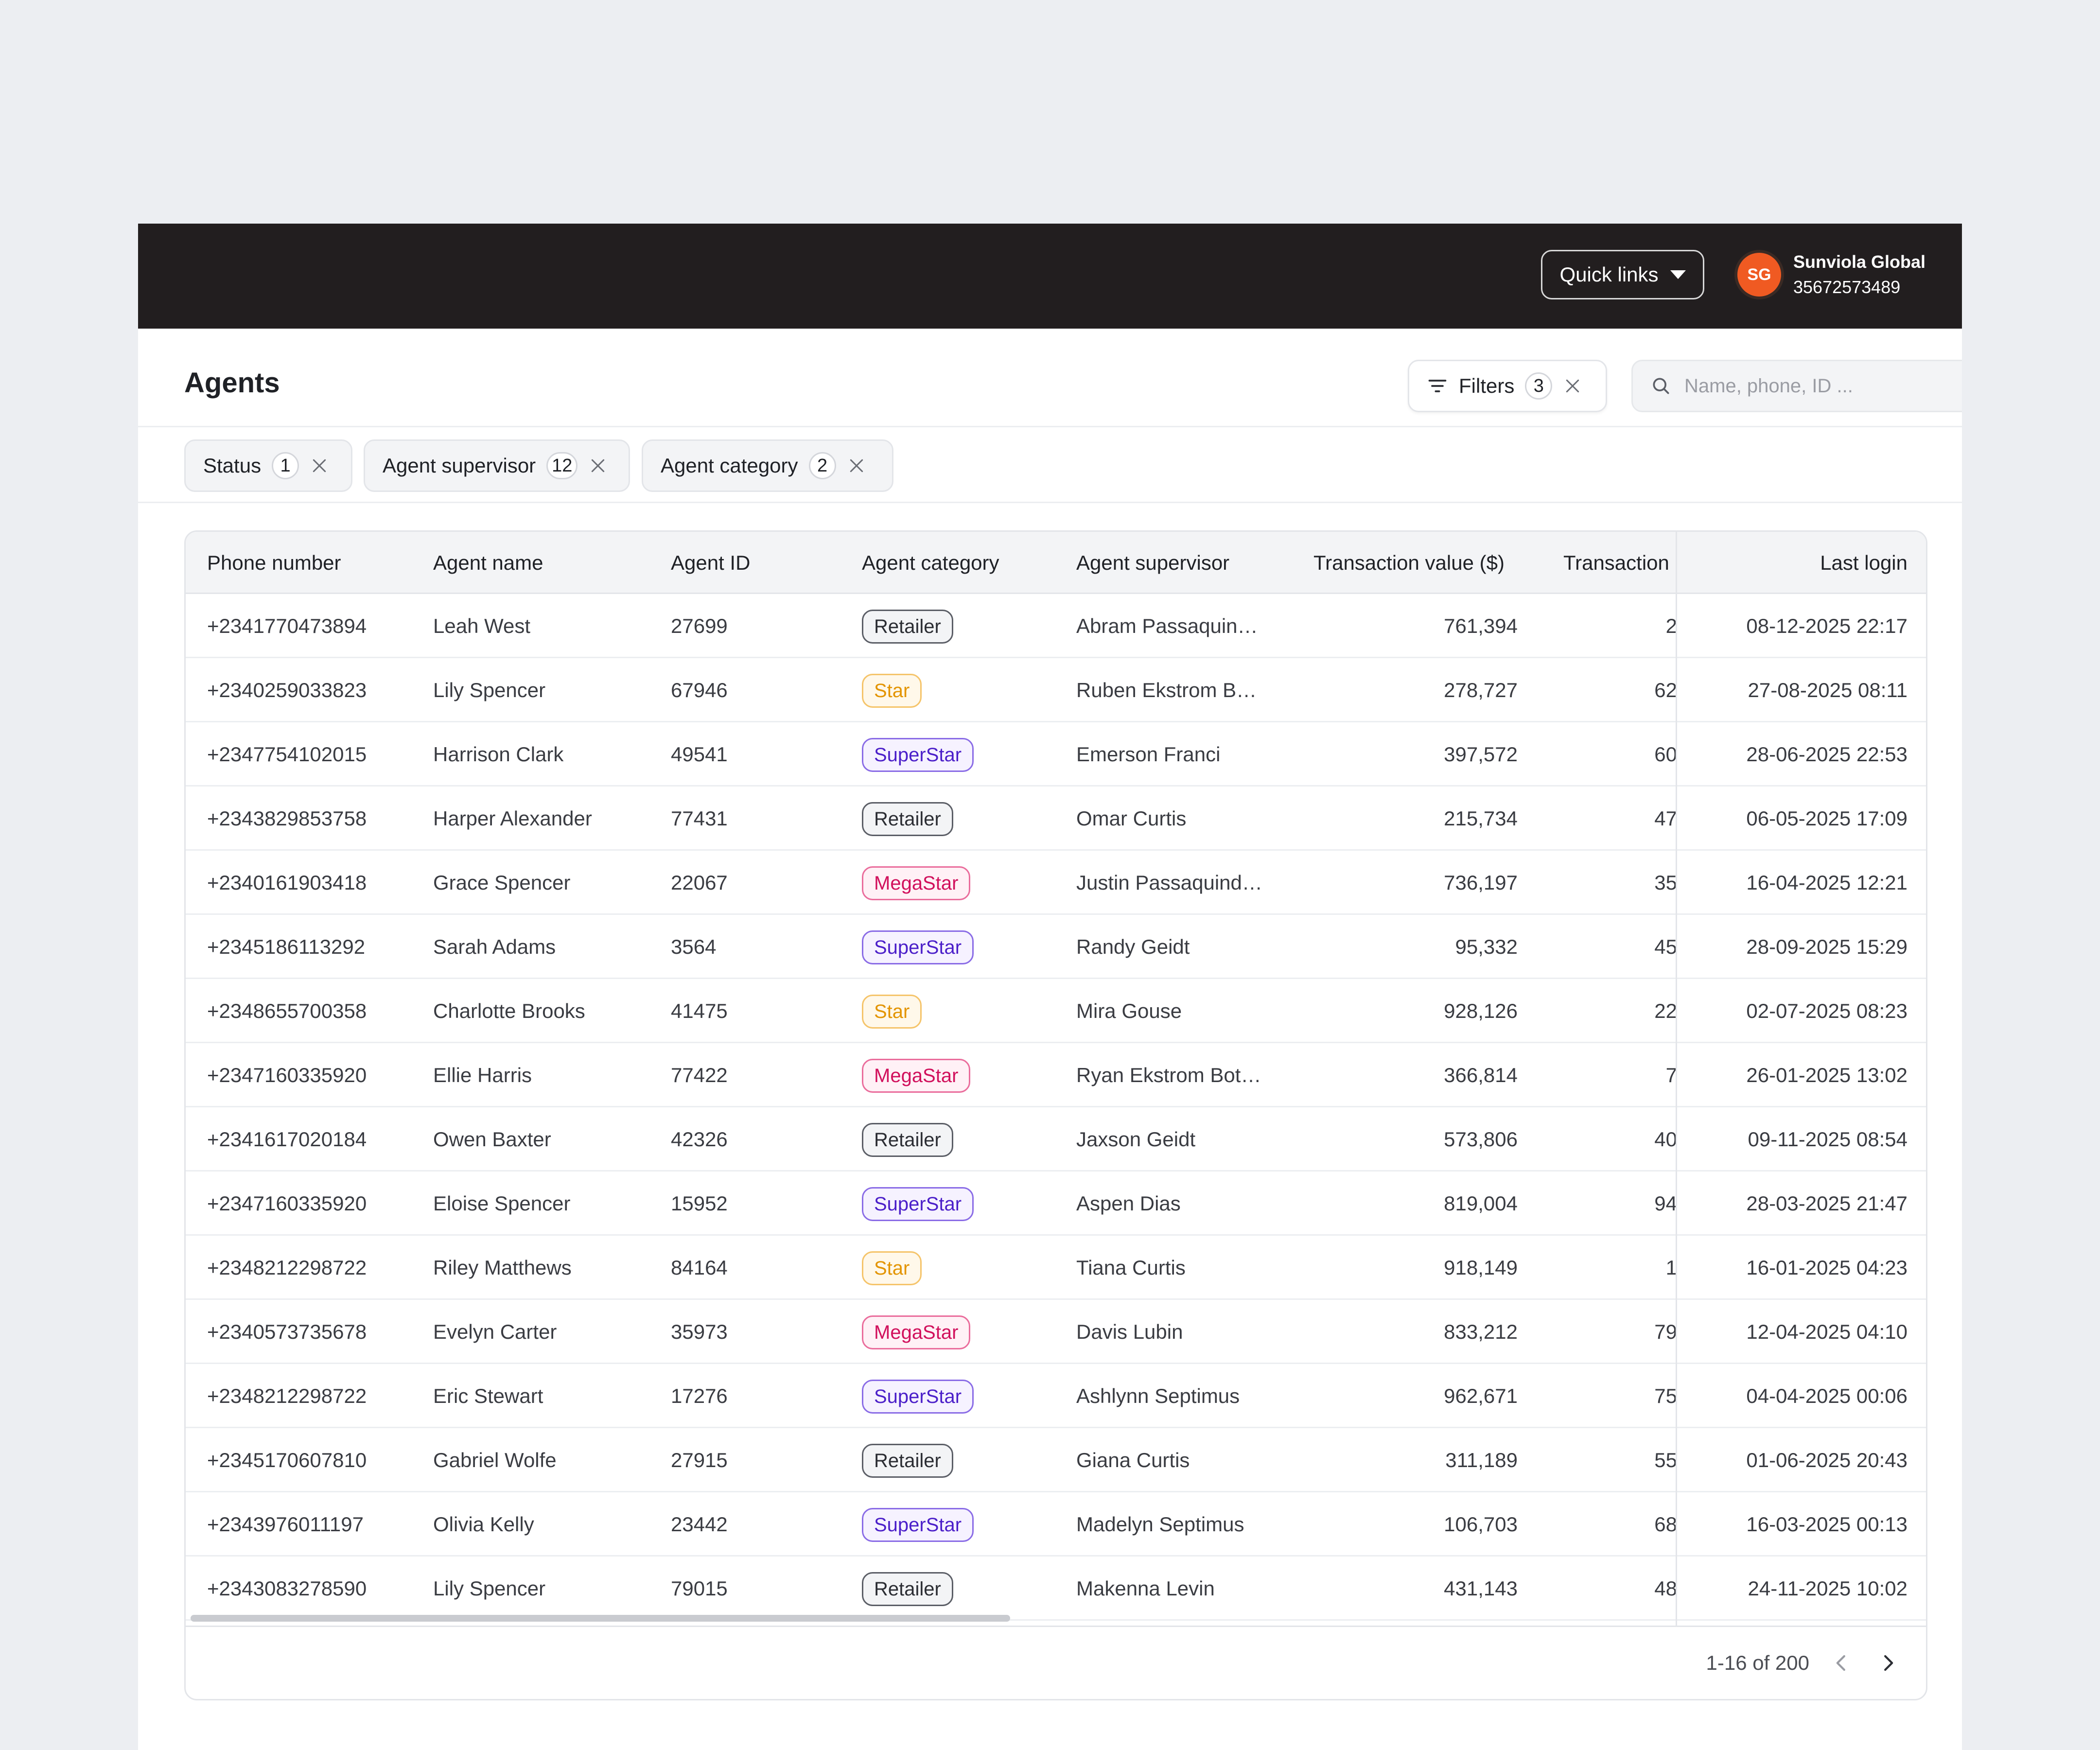  I want to click on cell-transaction-value: 311,189, so click(1481, 1460).